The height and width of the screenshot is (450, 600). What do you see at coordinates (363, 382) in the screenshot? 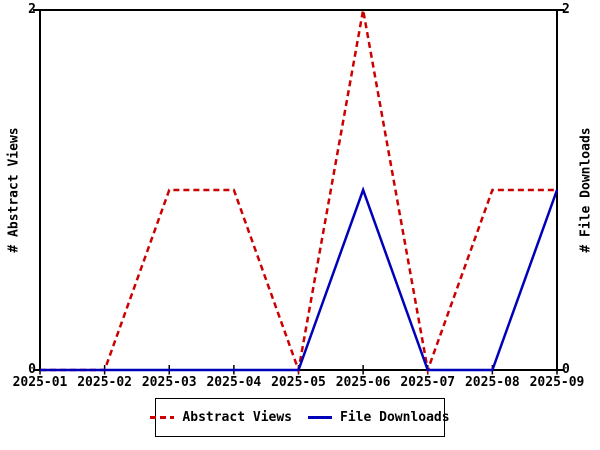
I see `x-tick-label: 2025-06` at bounding box center [363, 382].